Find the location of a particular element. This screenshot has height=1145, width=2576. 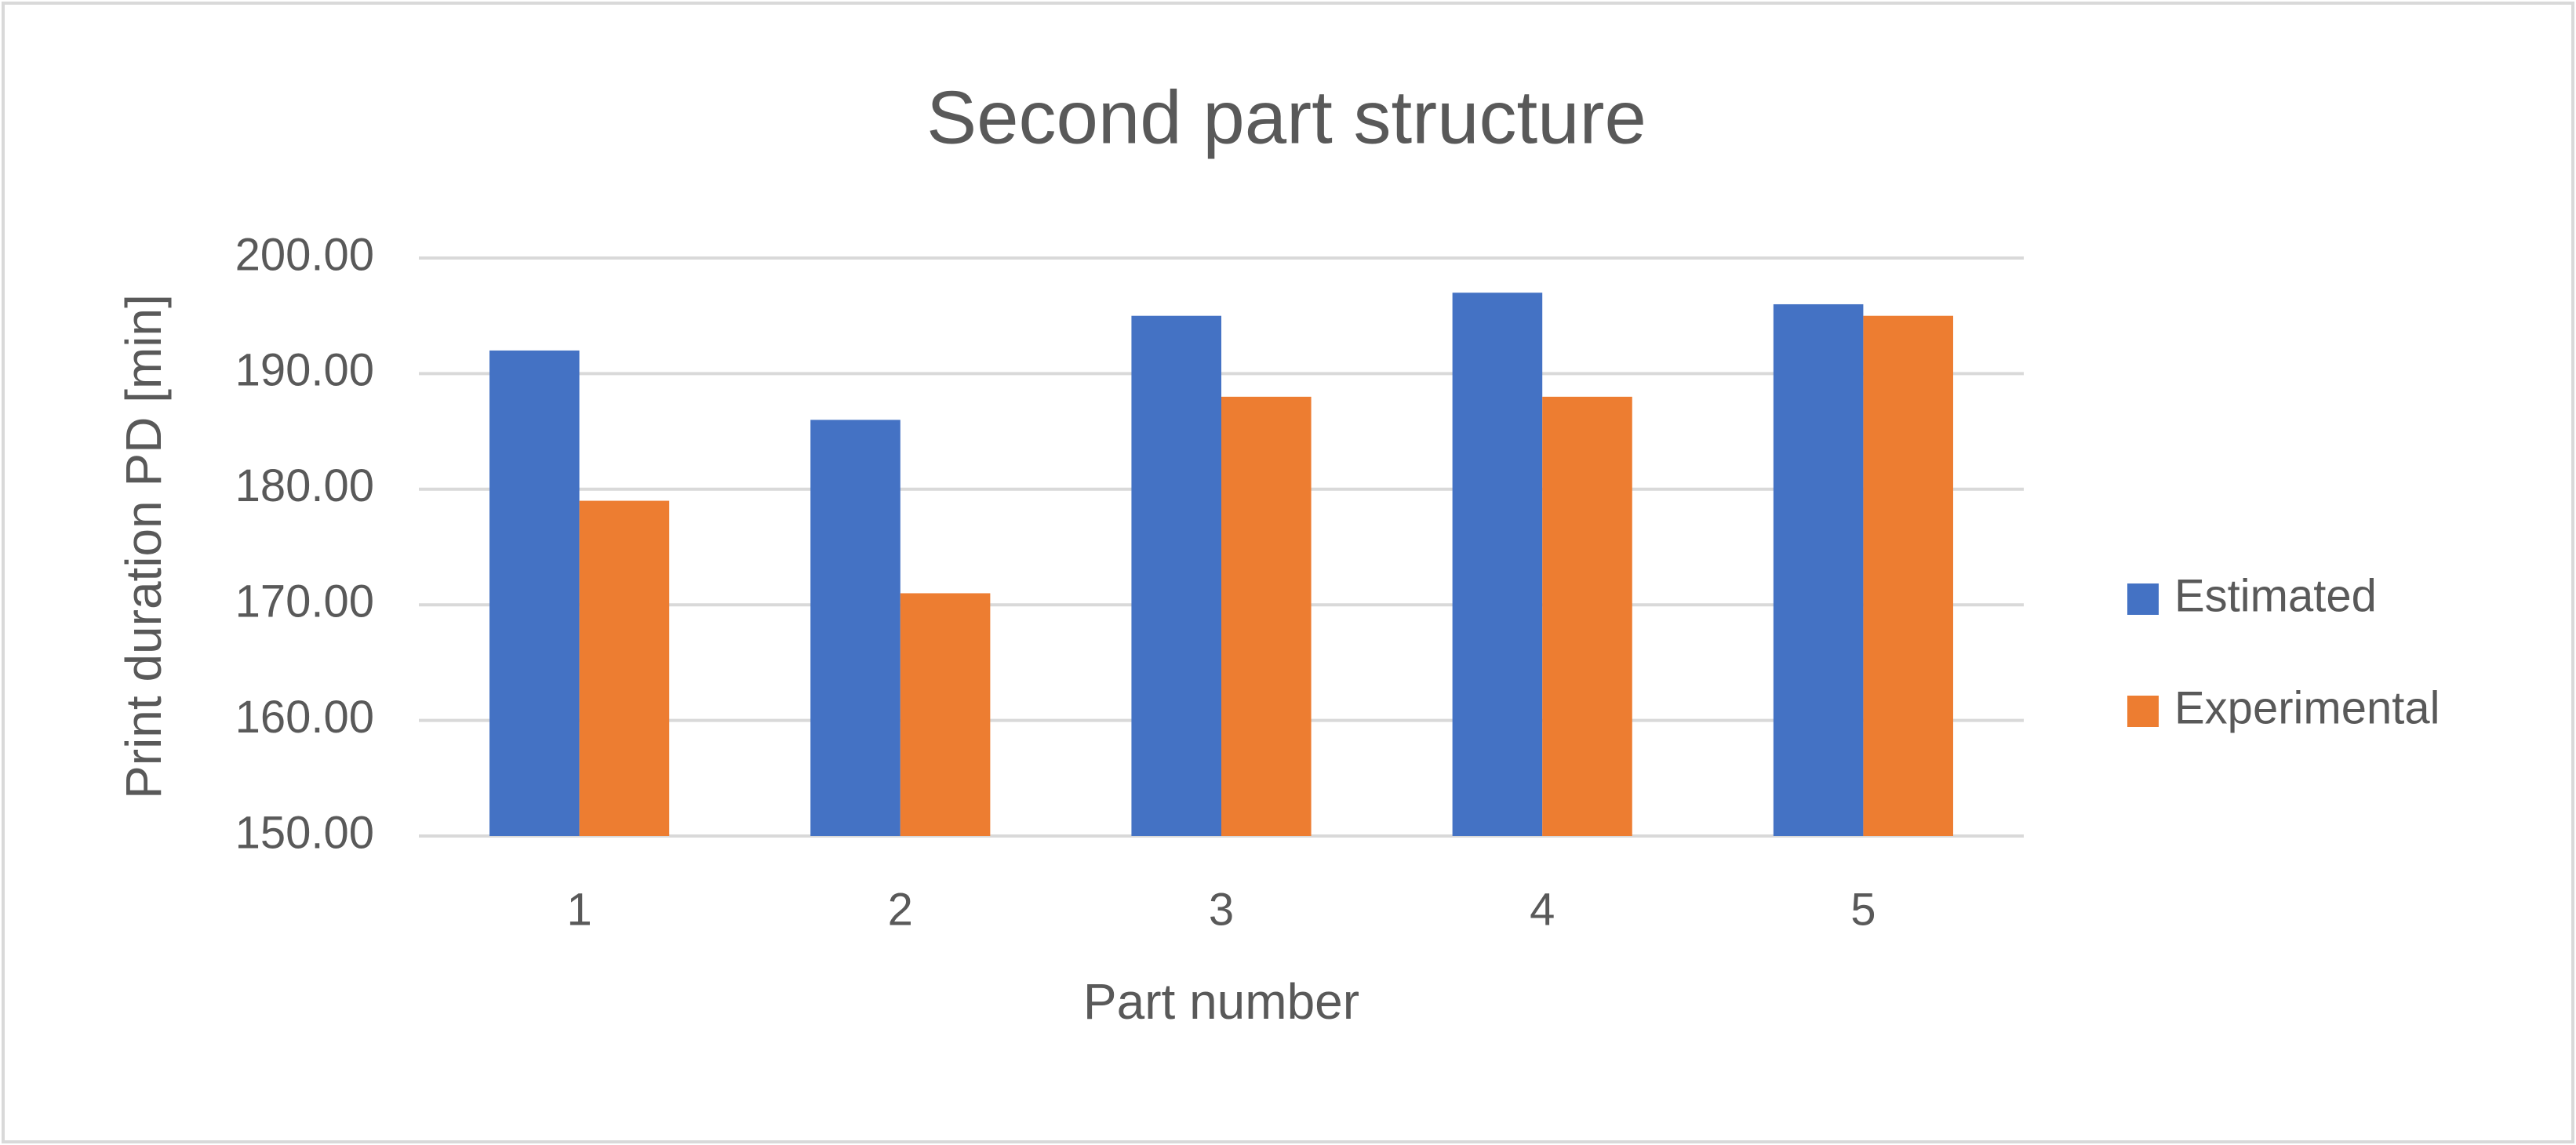

x-tick-label: 3 is located at coordinates (1221, 910).